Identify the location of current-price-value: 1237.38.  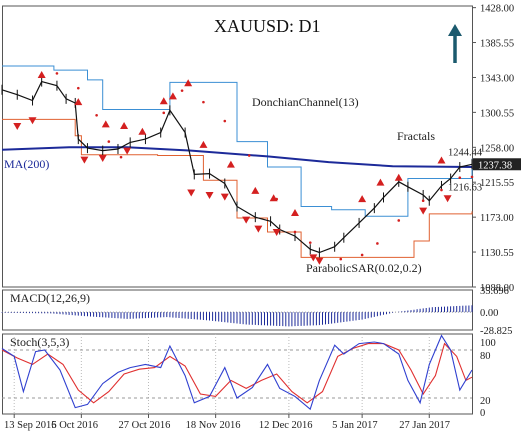
(495, 165).